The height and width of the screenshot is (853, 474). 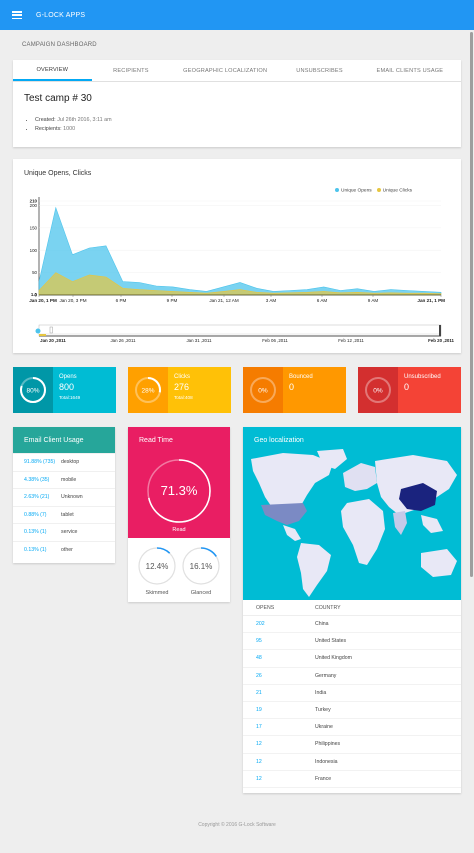 What do you see at coordinates (178, 530) in the screenshot?
I see `read-label: Read` at bounding box center [178, 530].